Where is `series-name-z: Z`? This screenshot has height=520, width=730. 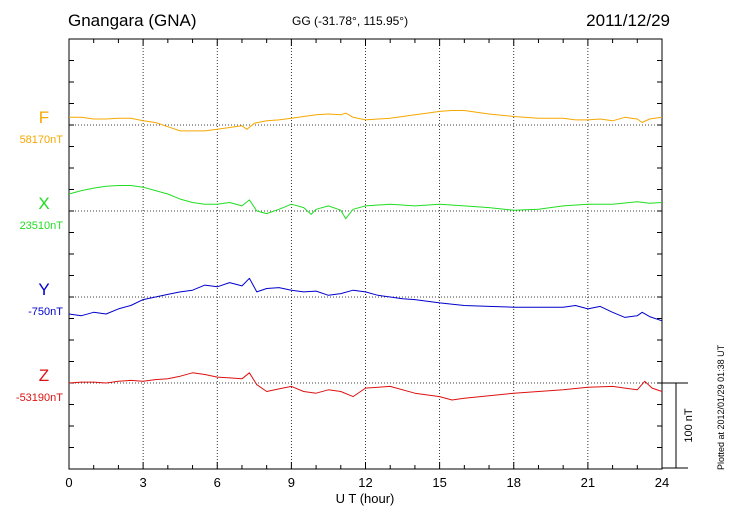
series-name-z: Z is located at coordinates (44, 375).